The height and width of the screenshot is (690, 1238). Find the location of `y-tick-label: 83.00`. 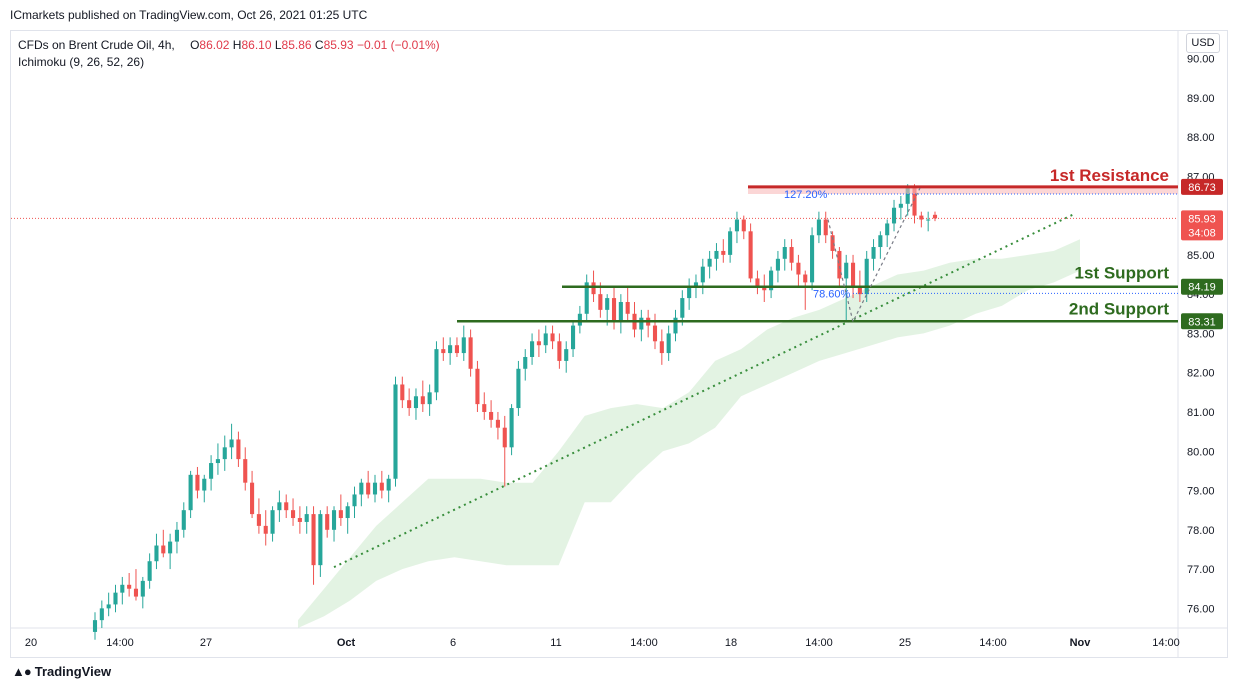

y-tick-label: 83.00 is located at coordinates (1201, 334).